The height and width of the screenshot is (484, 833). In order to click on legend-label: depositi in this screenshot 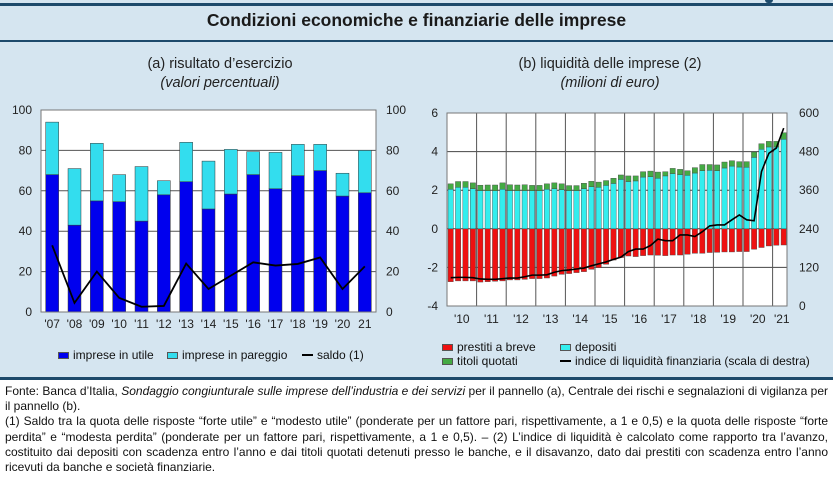, I will do `click(596, 347)`.